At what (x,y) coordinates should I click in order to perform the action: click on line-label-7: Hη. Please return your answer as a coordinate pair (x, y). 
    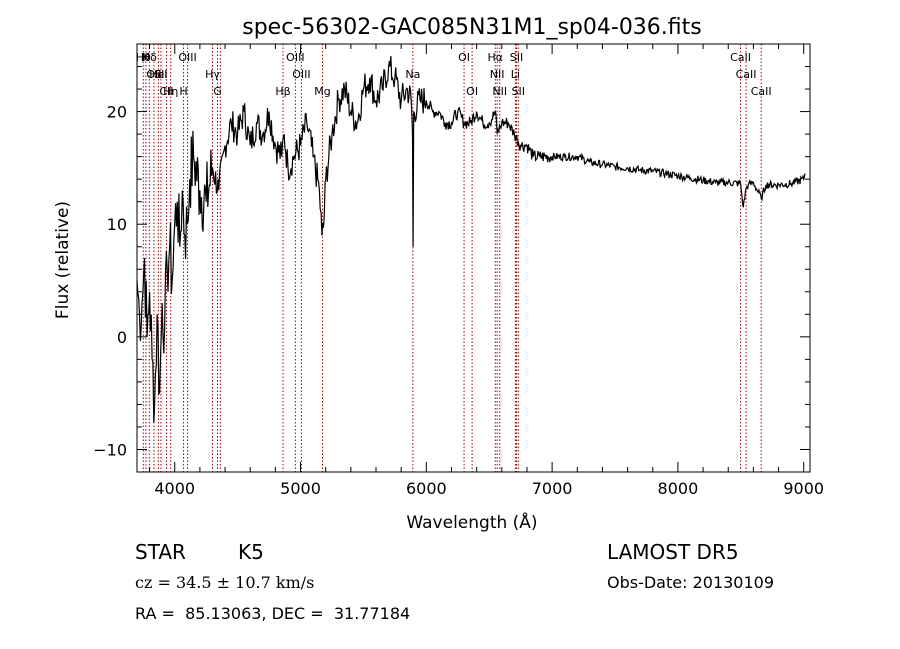
    Looking at the image, I should click on (170, 91).